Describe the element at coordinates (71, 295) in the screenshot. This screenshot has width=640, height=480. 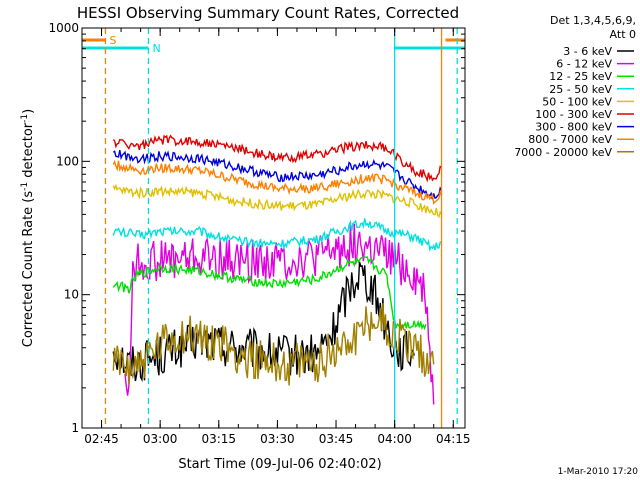
I see `y-tick-label: 10` at that location.